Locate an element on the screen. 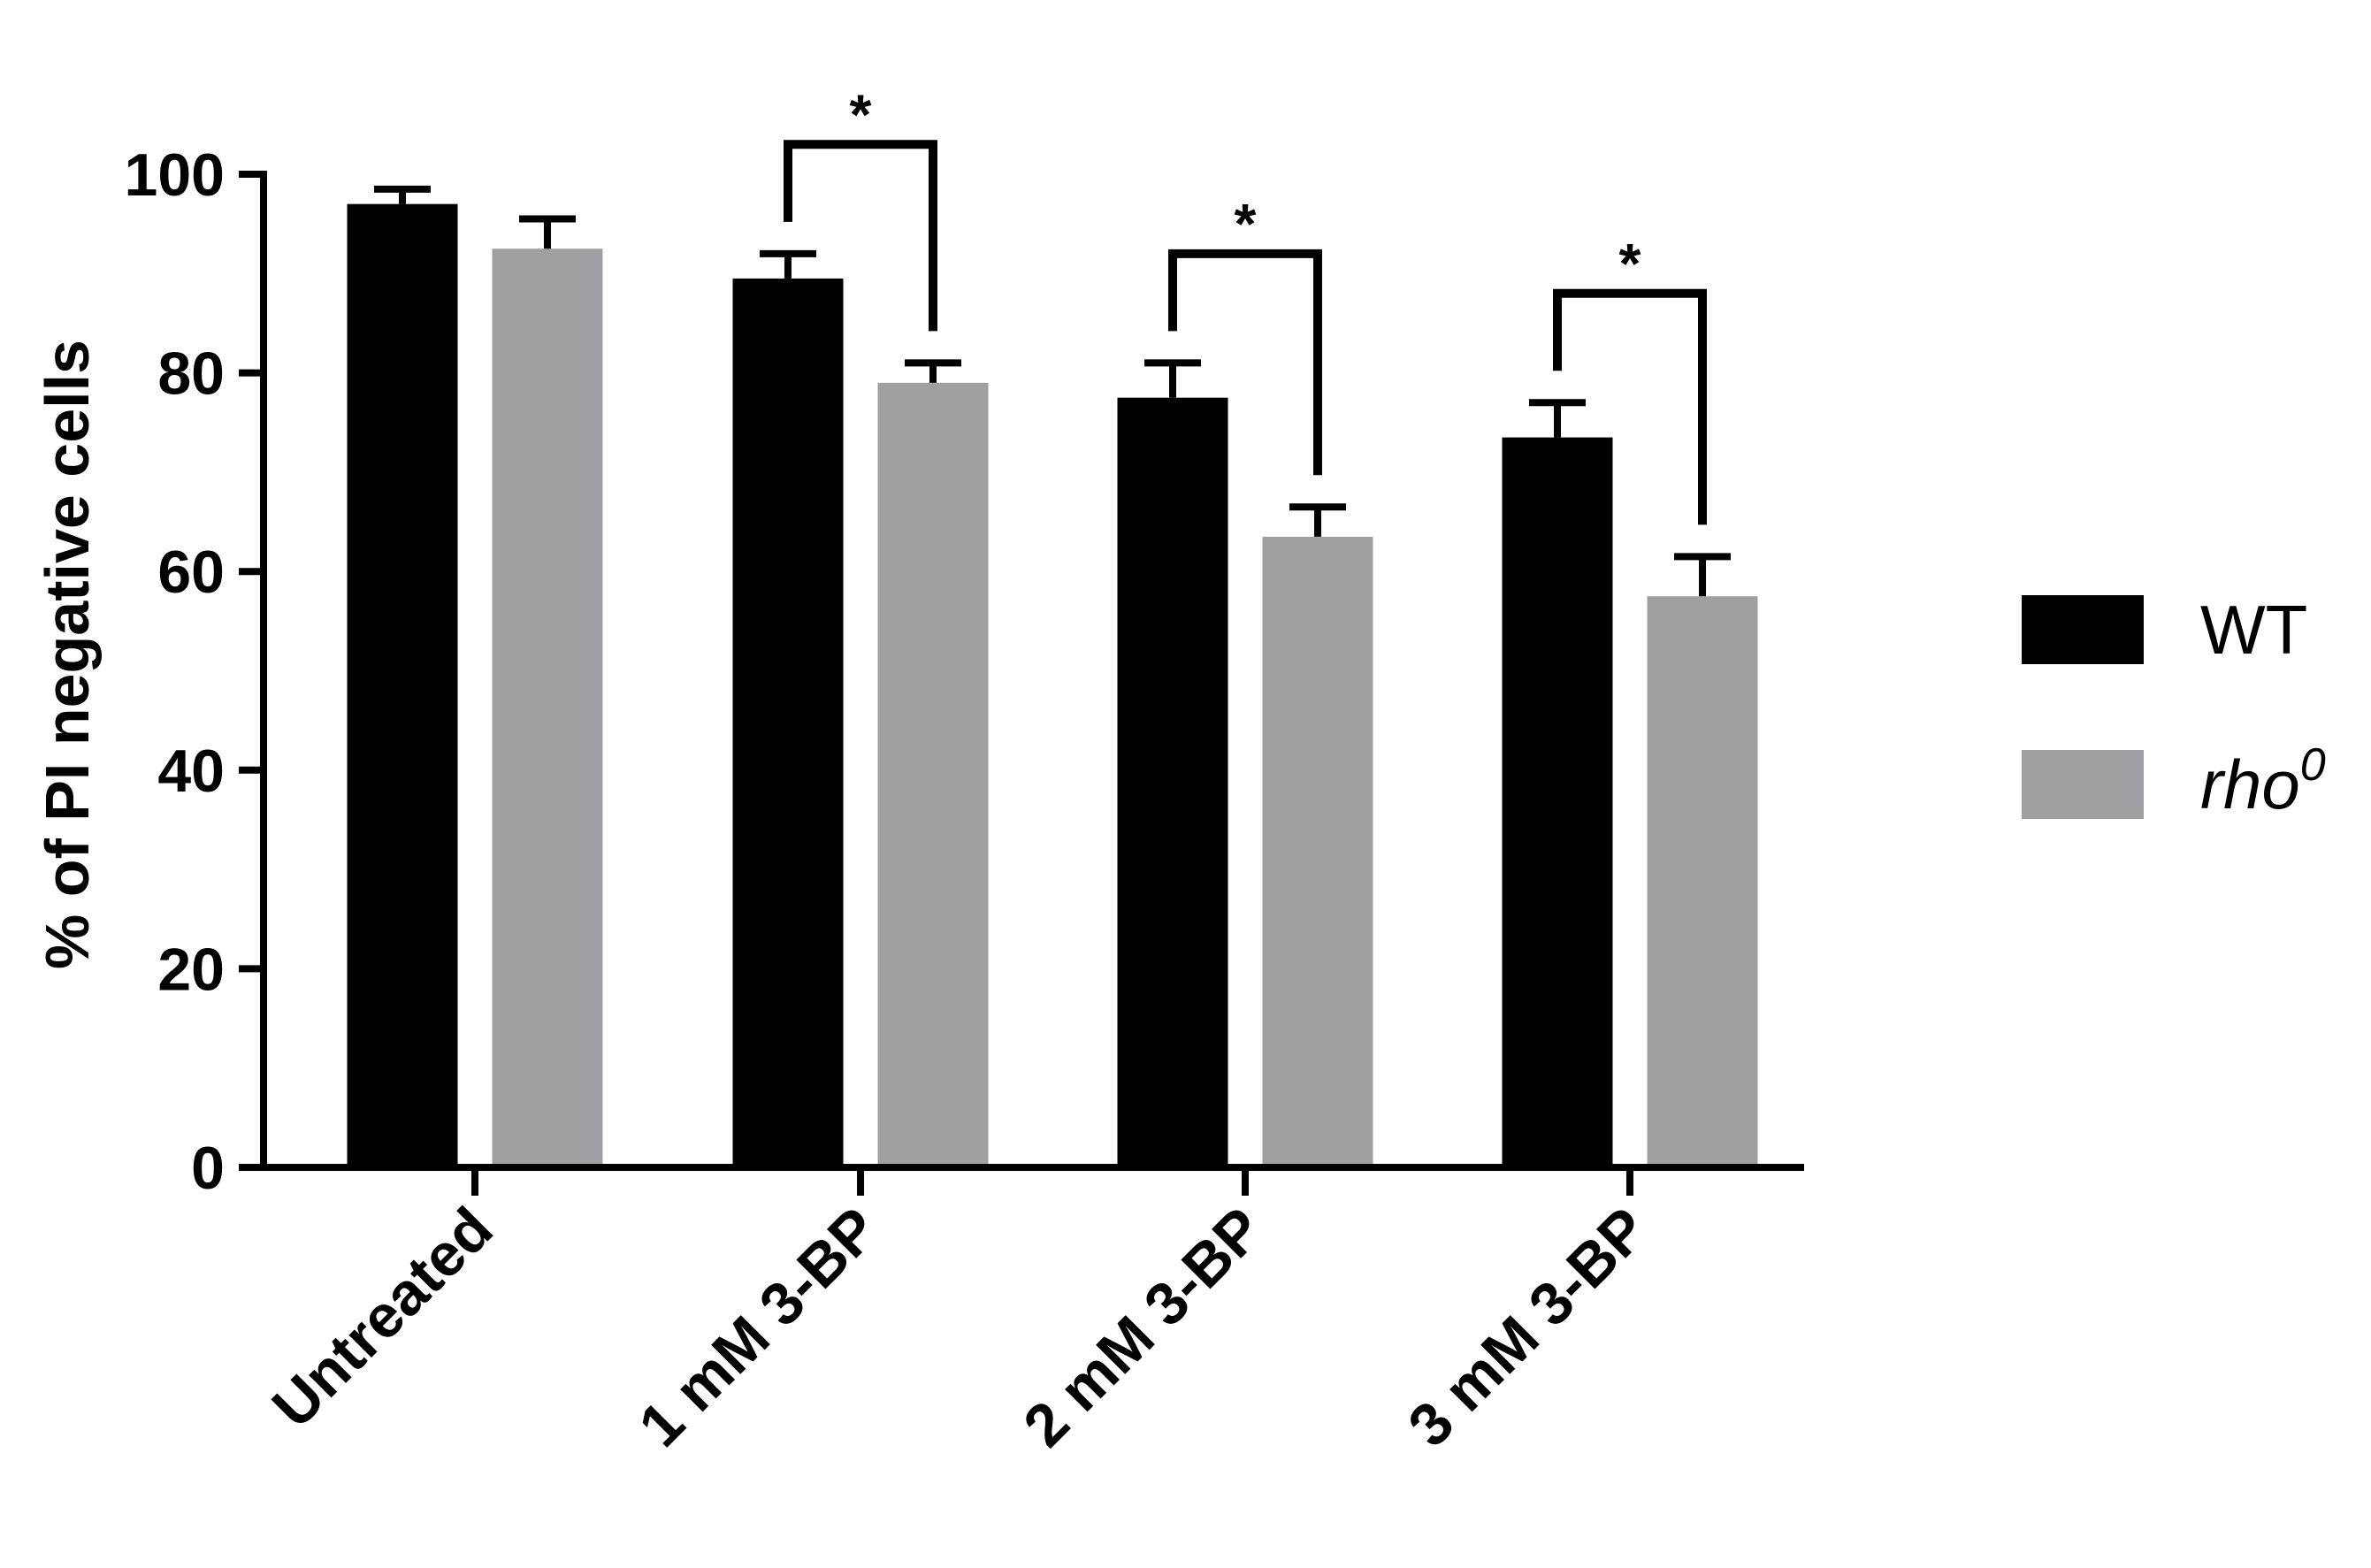 The image size is (2371, 1568). y-tick-label-100: 100 is located at coordinates (175, 175).